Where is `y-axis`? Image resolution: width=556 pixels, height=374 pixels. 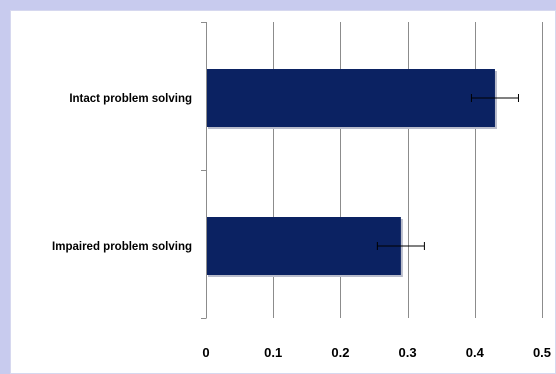
y-axis is located at coordinates (204, 170).